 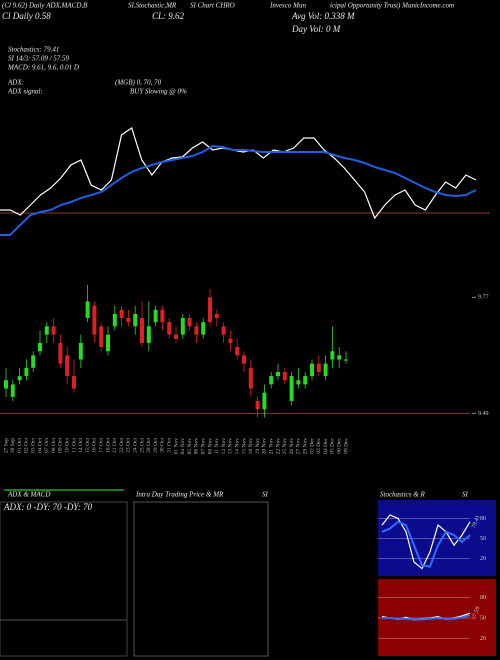 I want to click on x-tick-label: 12 Nov, so click(x=224, y=446).